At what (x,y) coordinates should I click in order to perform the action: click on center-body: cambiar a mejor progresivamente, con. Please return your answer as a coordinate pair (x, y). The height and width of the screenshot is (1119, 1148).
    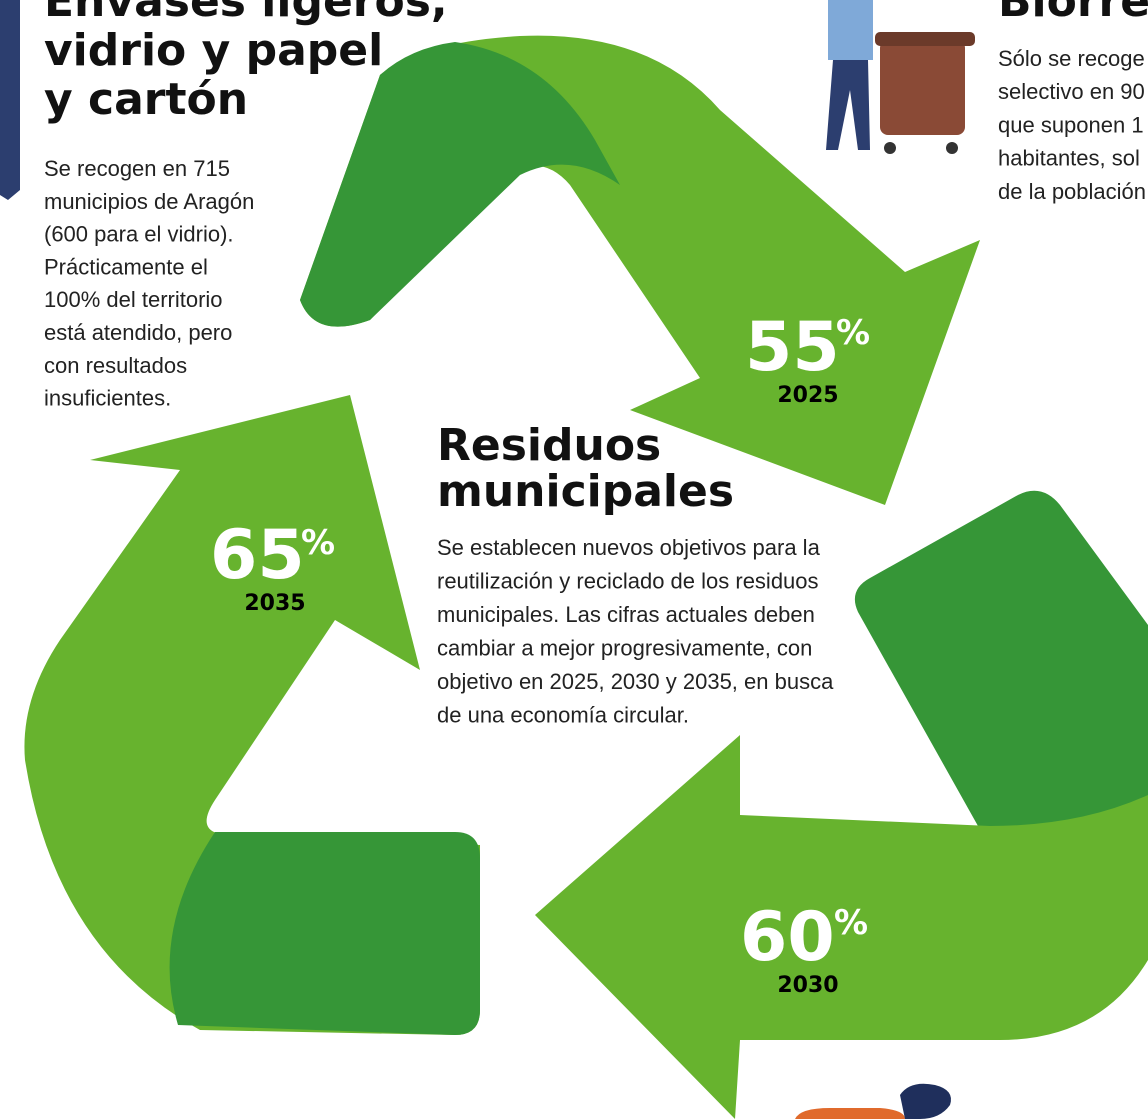
    Looking at the image, I should click on (624, 648).